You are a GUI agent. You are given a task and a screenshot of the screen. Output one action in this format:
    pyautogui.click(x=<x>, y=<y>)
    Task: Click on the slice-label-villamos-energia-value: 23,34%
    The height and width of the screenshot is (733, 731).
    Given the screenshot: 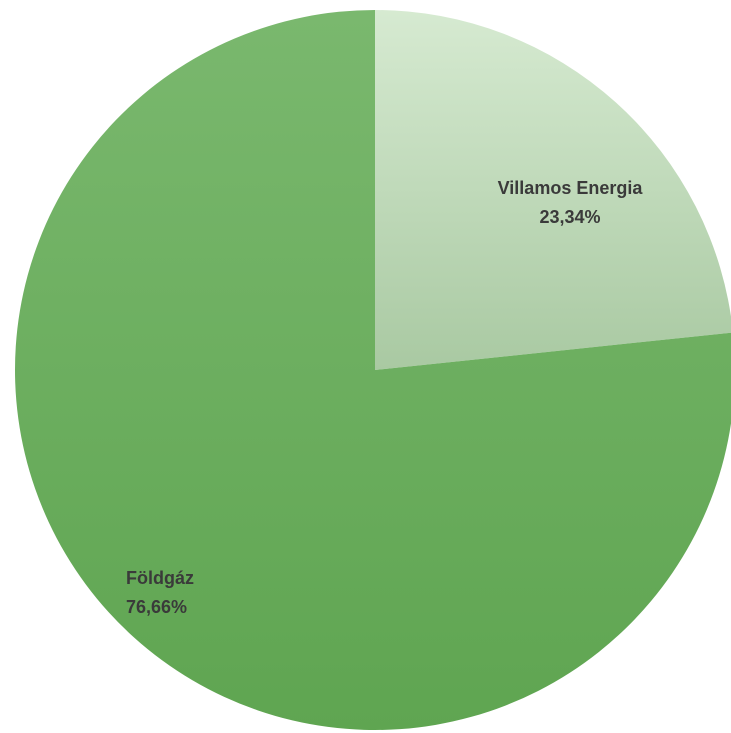 What is the action you would take?
    pyautogui.click(x=569, y=217)
    